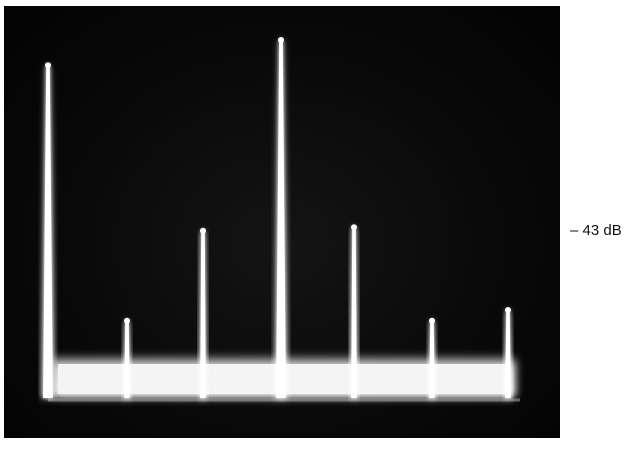 This screenshot has height=450, width=632. I want to click on level-annotation-label: – 43 dB, so click(596, 230).